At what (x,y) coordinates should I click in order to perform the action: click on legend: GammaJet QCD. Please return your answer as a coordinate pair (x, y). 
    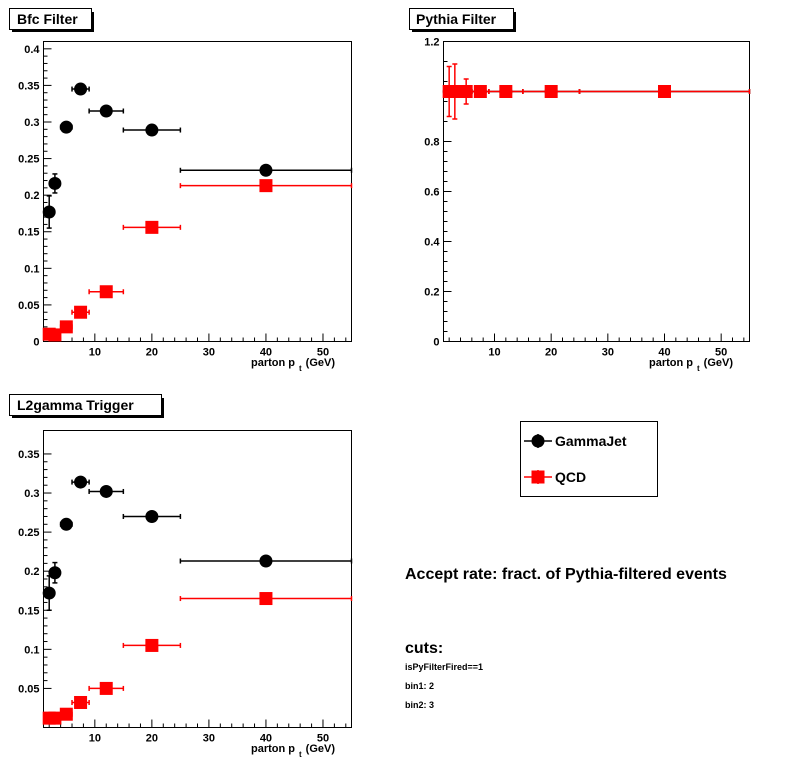
    Looking at the image, I should click on (589, 459).